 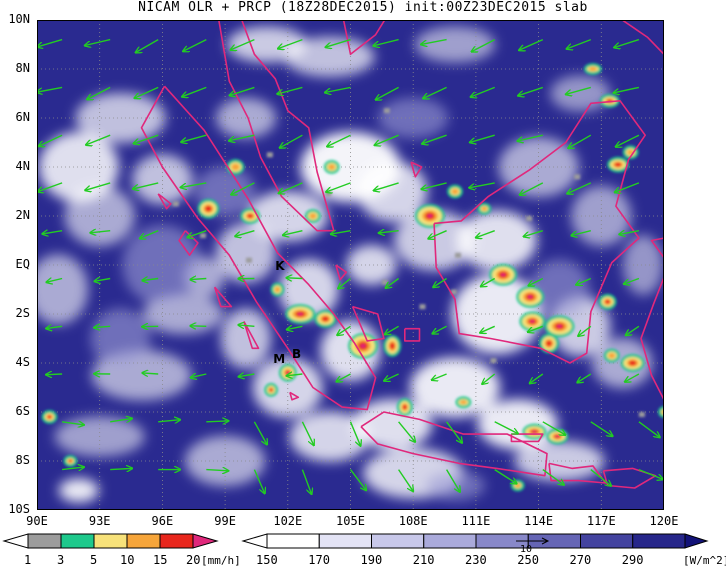 What do you see at coordinates (225, 521) in the screenshot?
I see `lon-label: 99E` at bounding box center [225, 521].